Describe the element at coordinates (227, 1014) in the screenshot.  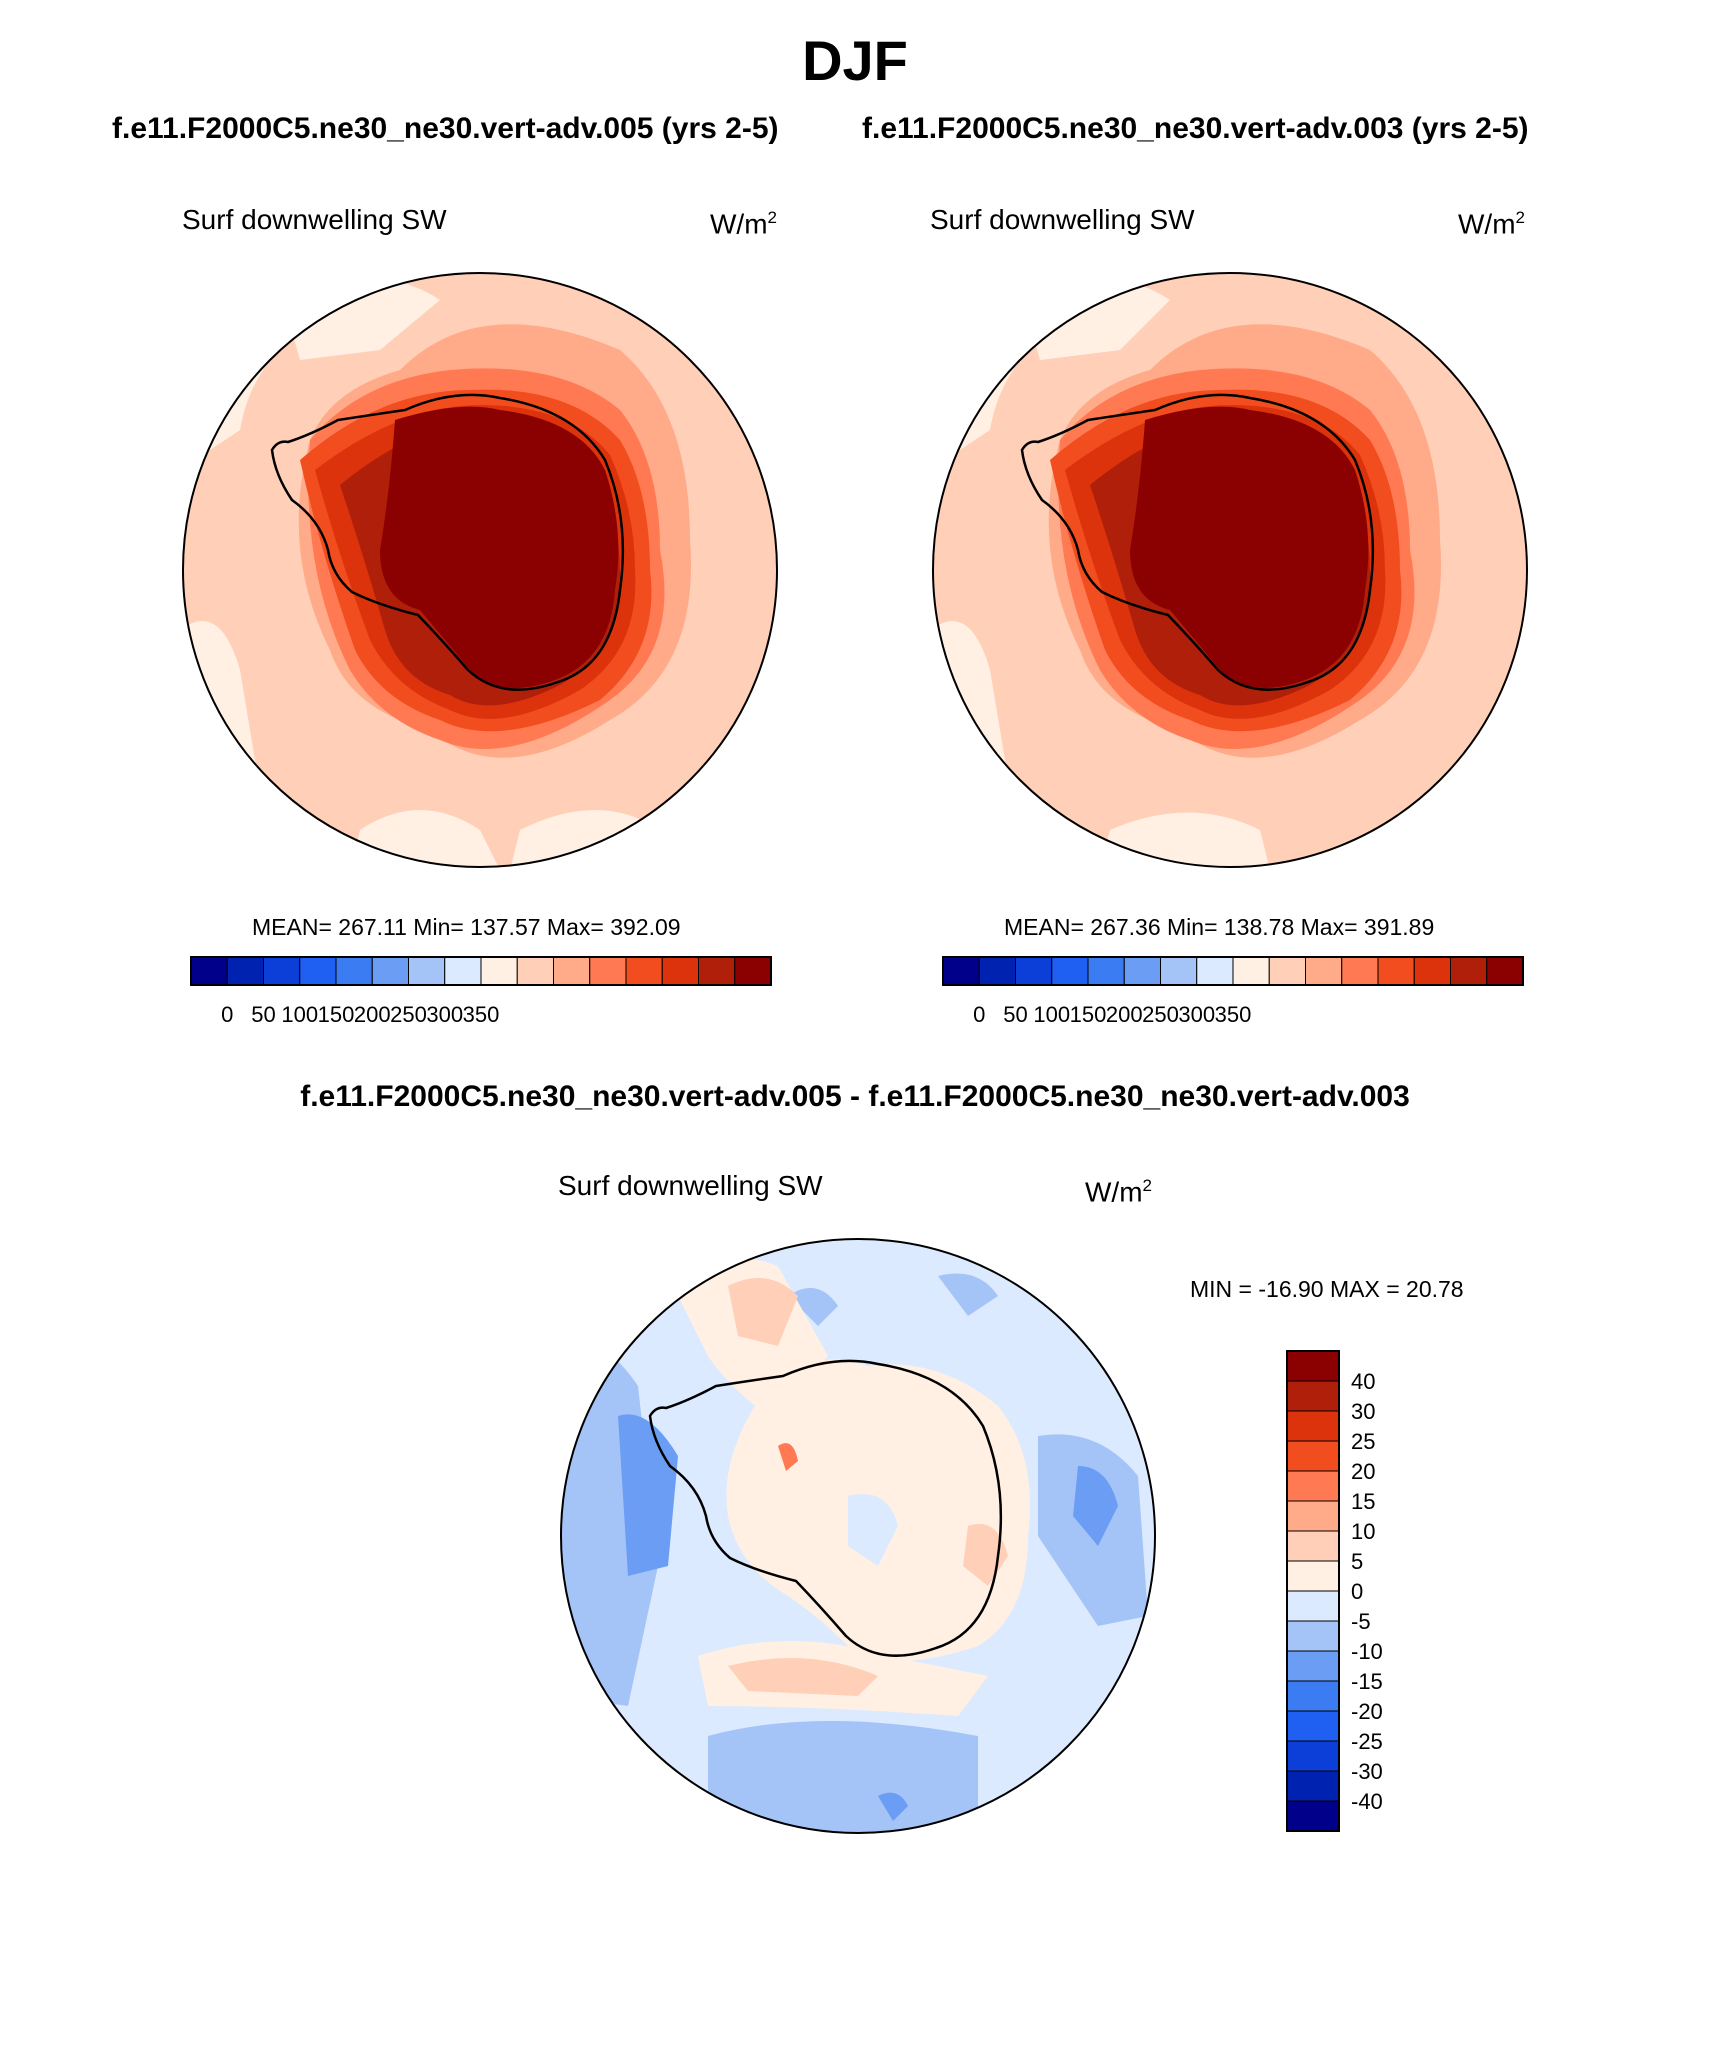
I see `panel-a-colorbar-tick-label: 0` at that location.